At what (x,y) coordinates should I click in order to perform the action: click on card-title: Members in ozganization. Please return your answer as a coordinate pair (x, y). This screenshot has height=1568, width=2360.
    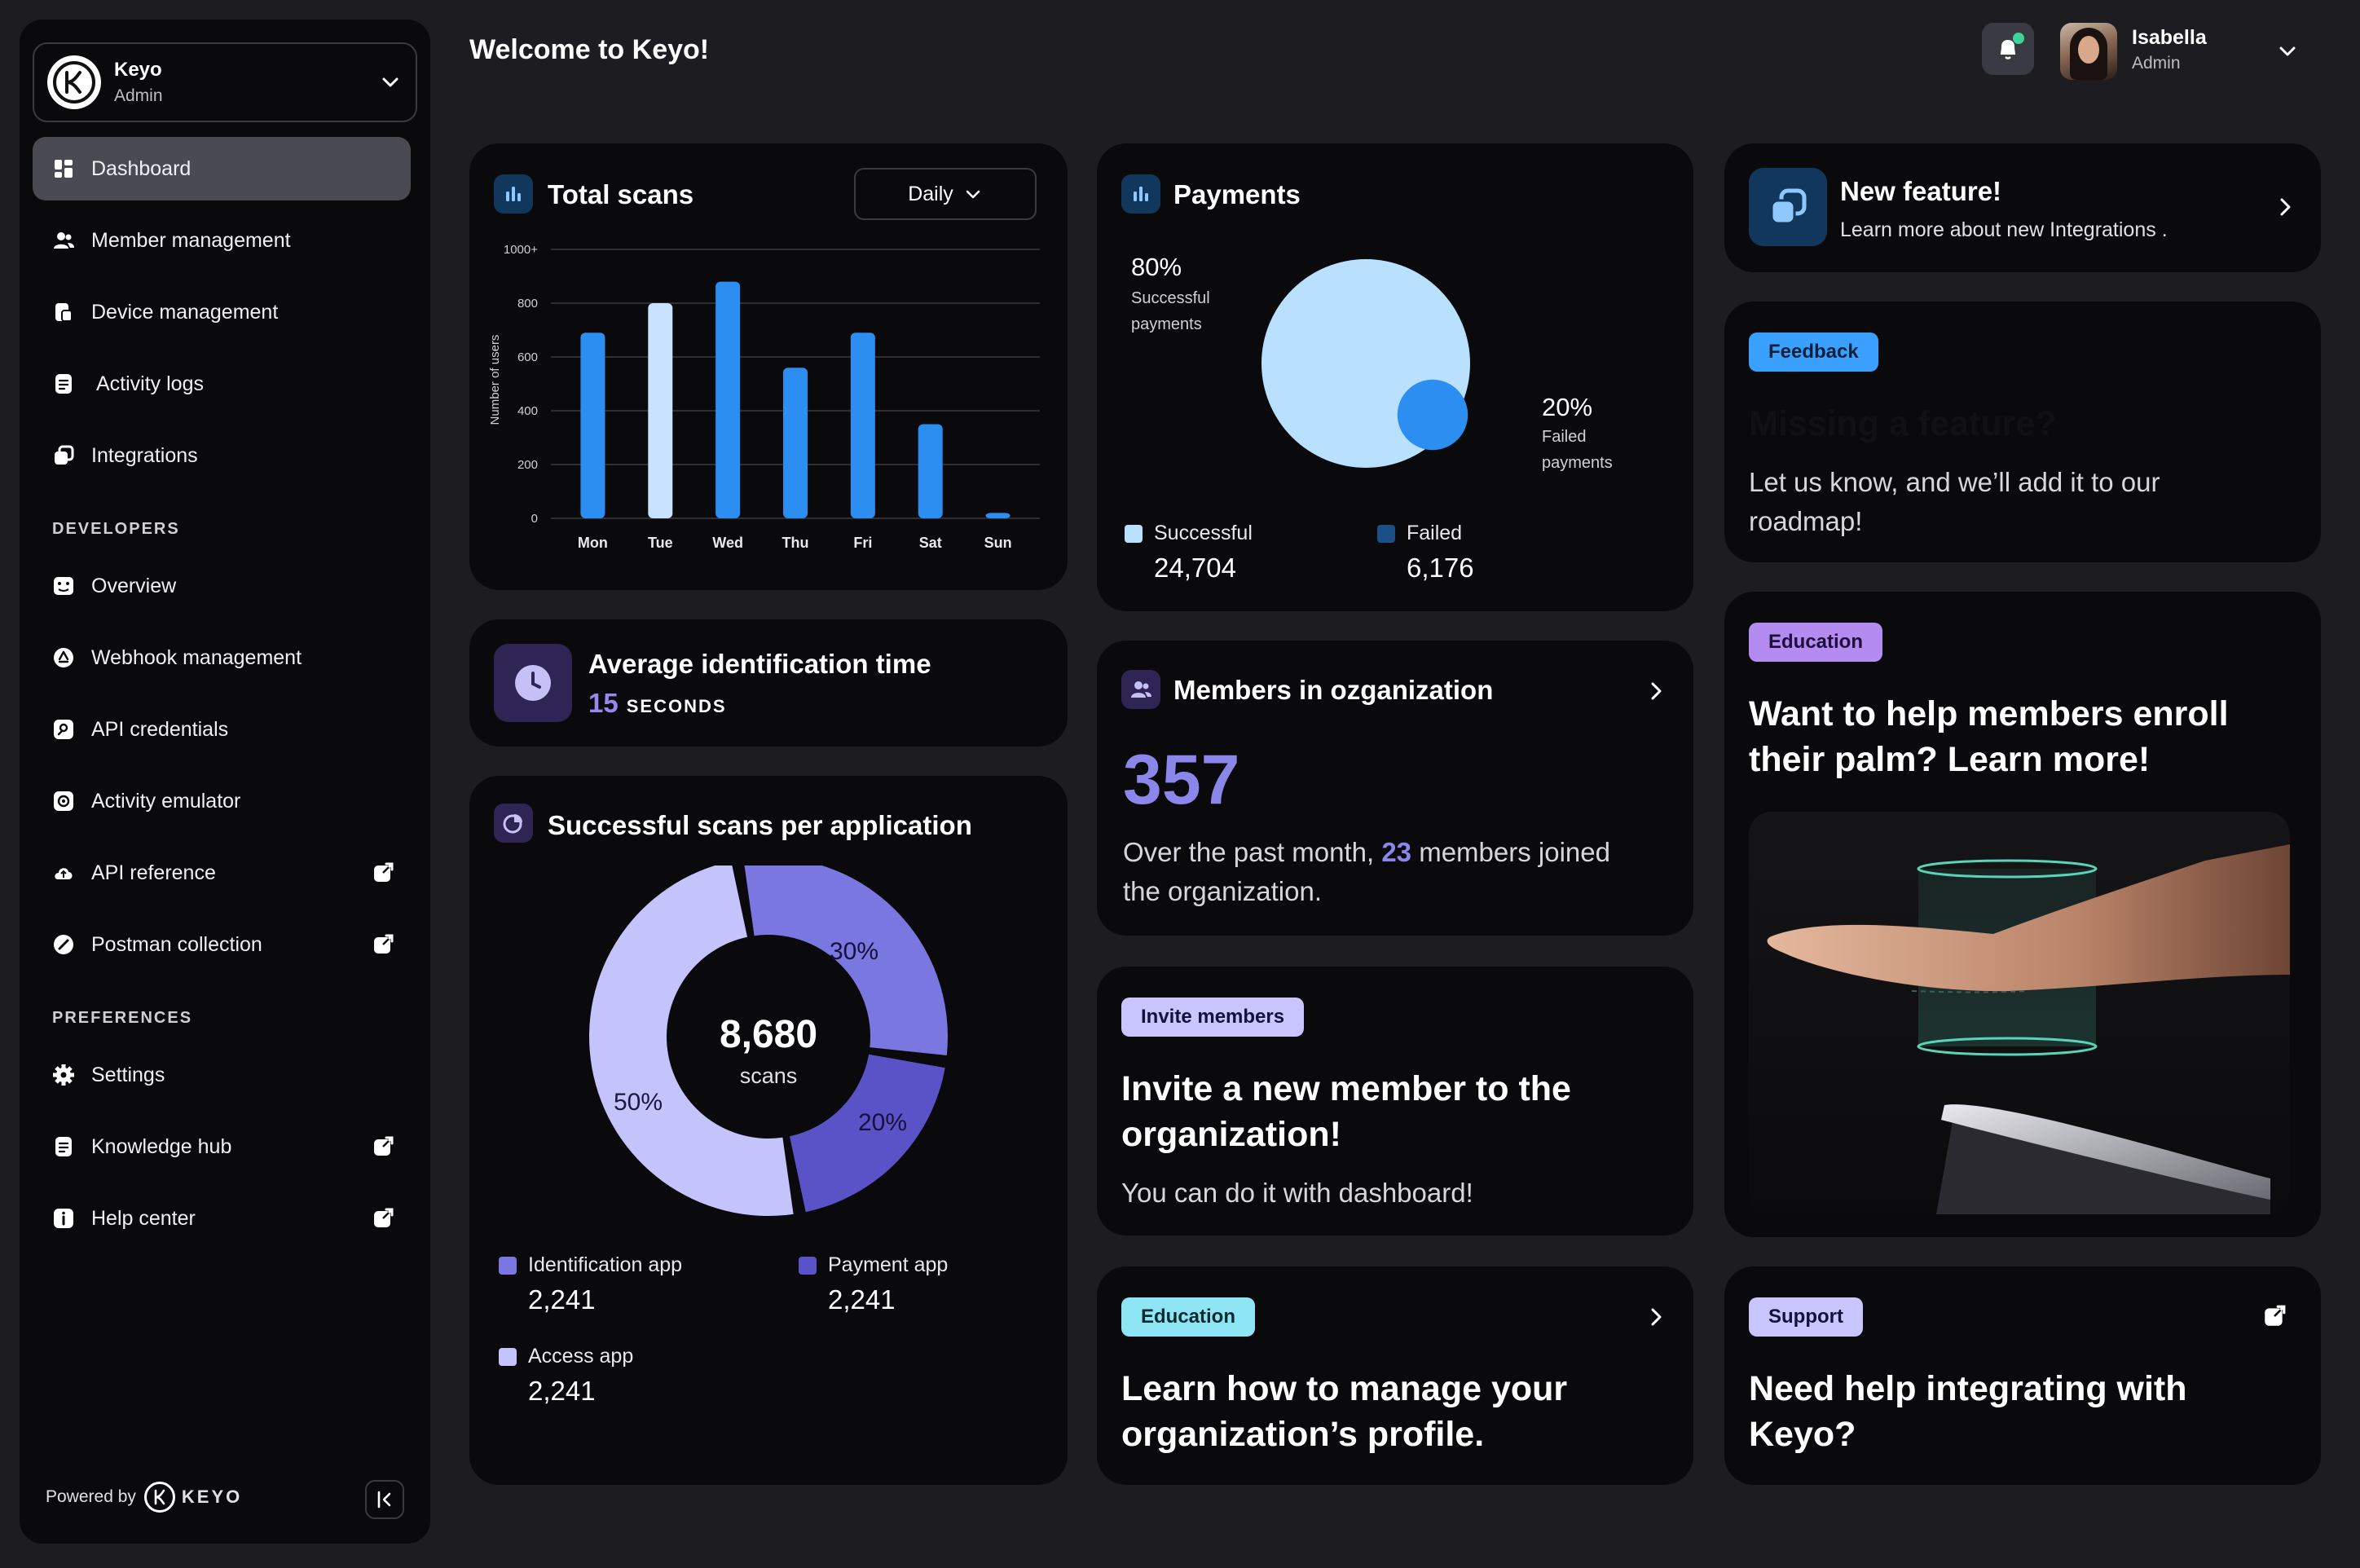
    Looking at the image, I should click on (1333, 690).